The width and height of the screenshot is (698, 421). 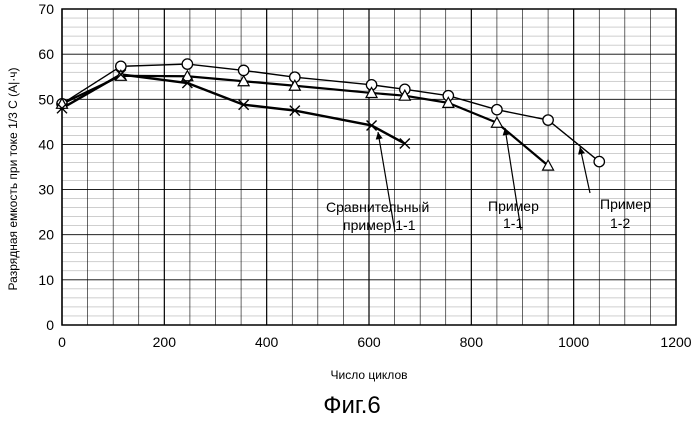 What do you see at coordinates (62, 342) in the screenshot?
I see `x-tick-label: 0` at bounding box center [62, 342].